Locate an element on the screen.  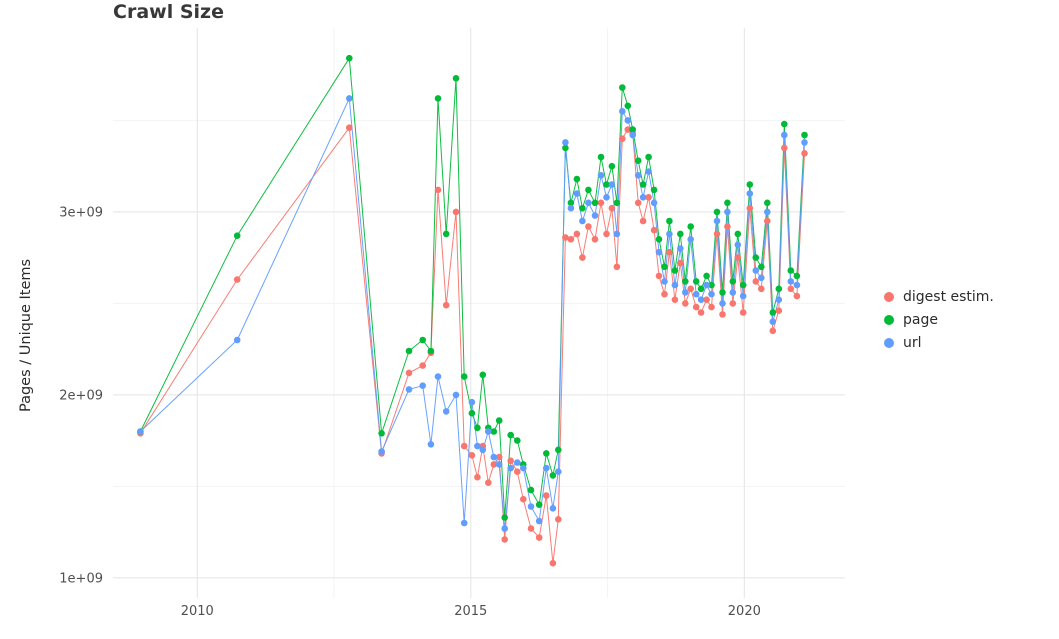
legend-item-page: page is located at coordinates (939, 320).